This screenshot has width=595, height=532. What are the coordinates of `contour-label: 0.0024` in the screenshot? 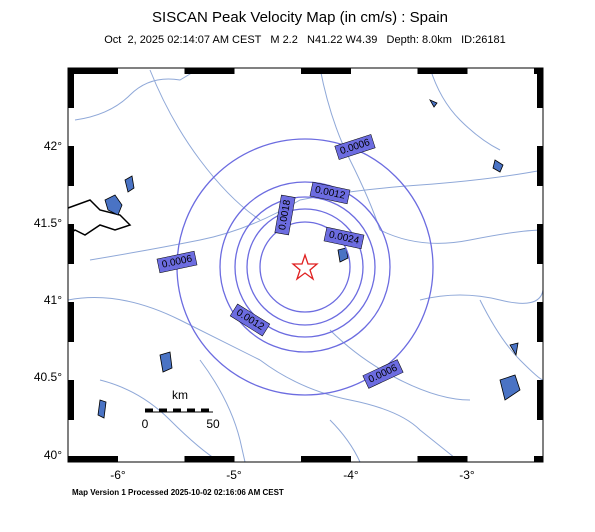 It's located at (344, 238).